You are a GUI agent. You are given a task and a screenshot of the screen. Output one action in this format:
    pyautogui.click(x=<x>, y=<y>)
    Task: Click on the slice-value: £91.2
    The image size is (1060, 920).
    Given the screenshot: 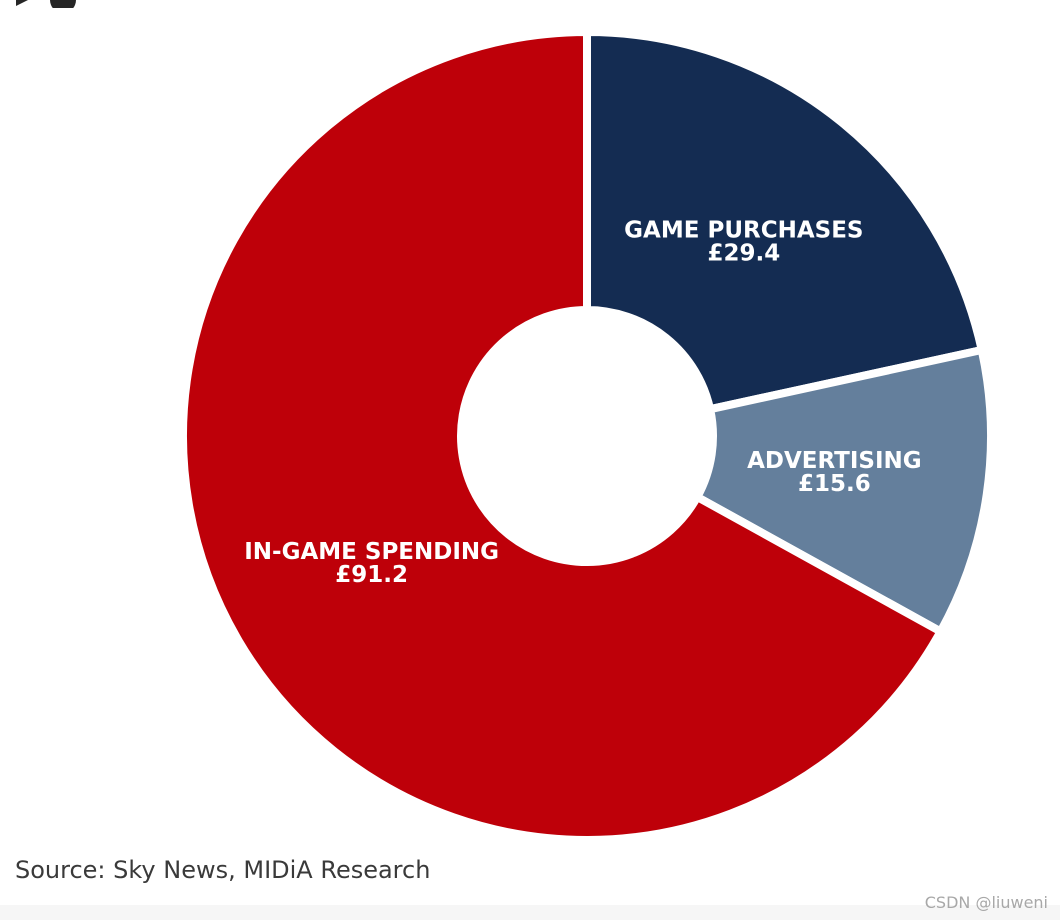 What is the action you would take?
    pyautogui.click(x=371, y=575)
    